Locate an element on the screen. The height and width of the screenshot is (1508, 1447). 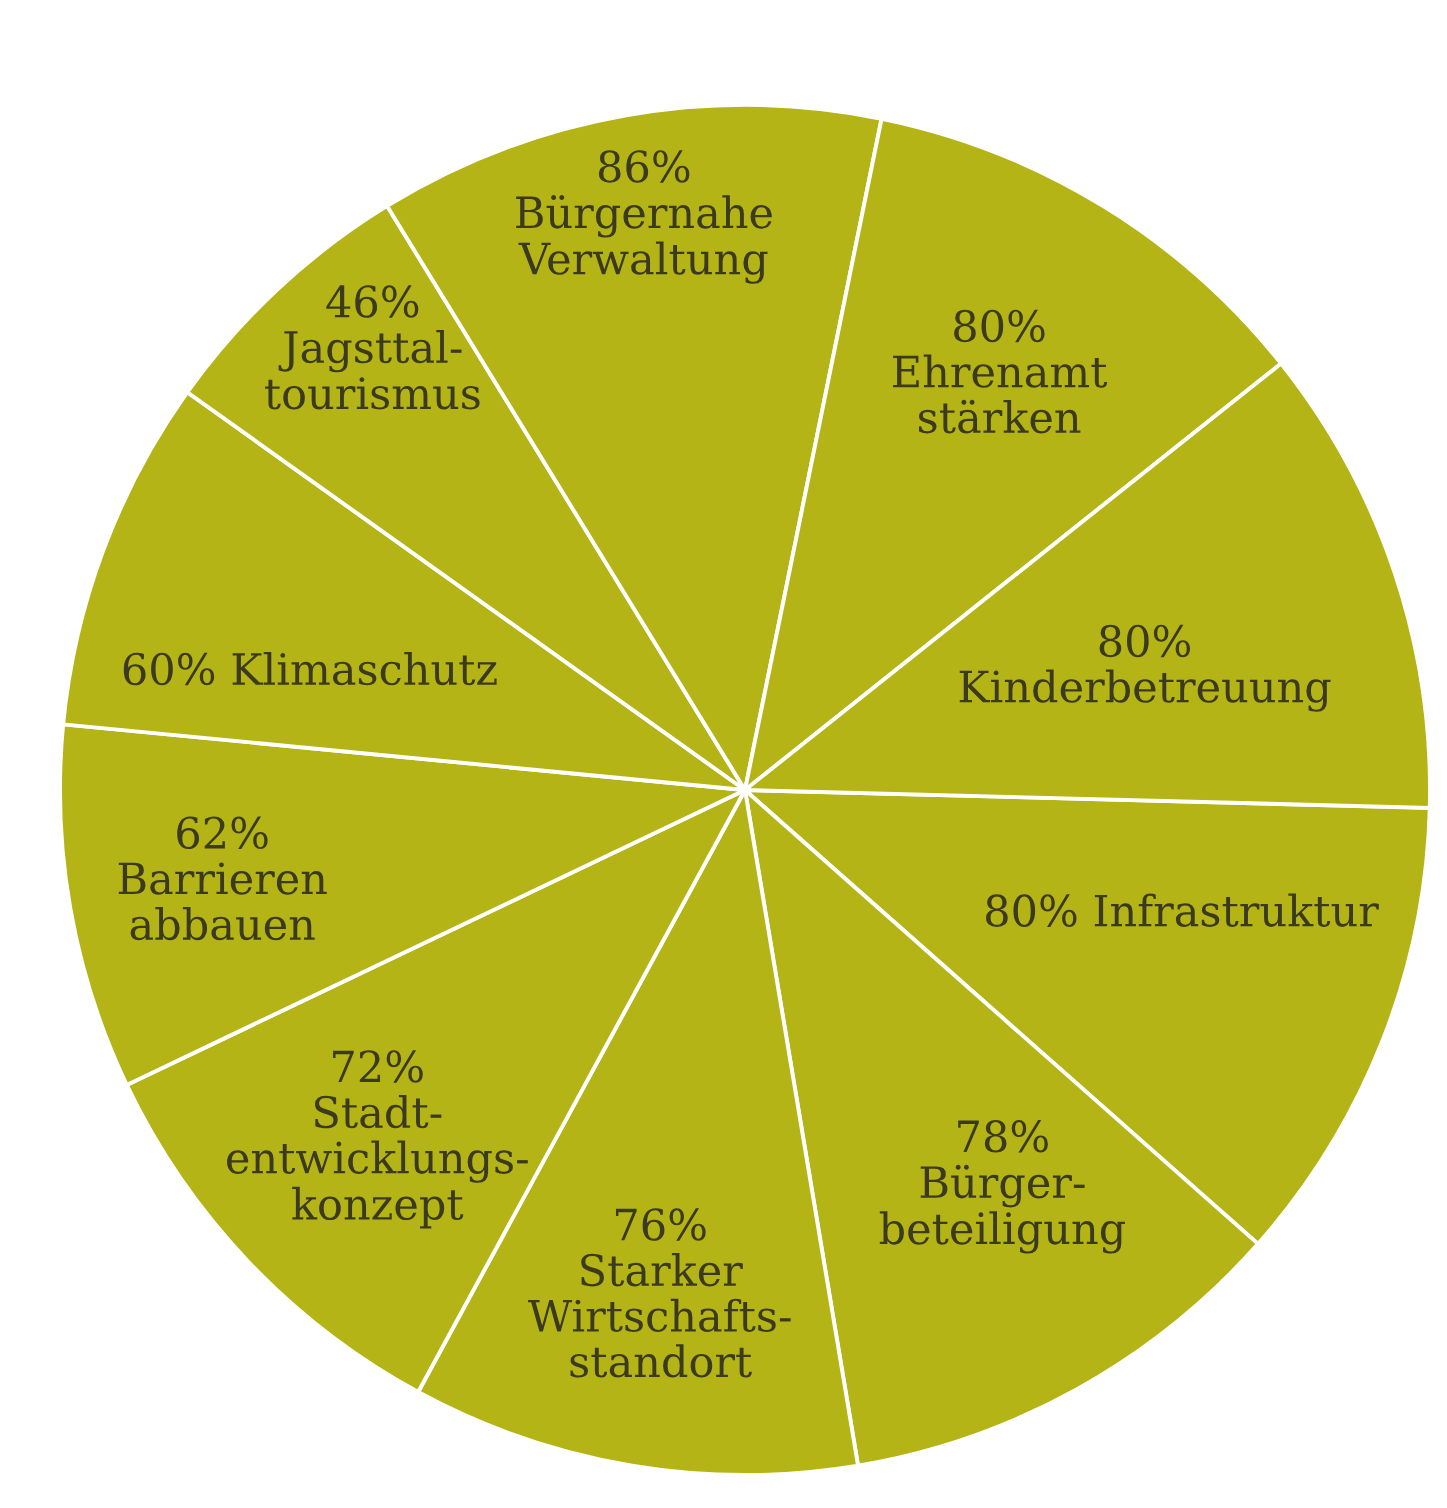
slice-label: Bürger- beteiligung is located at coordinates (1002, 1209).